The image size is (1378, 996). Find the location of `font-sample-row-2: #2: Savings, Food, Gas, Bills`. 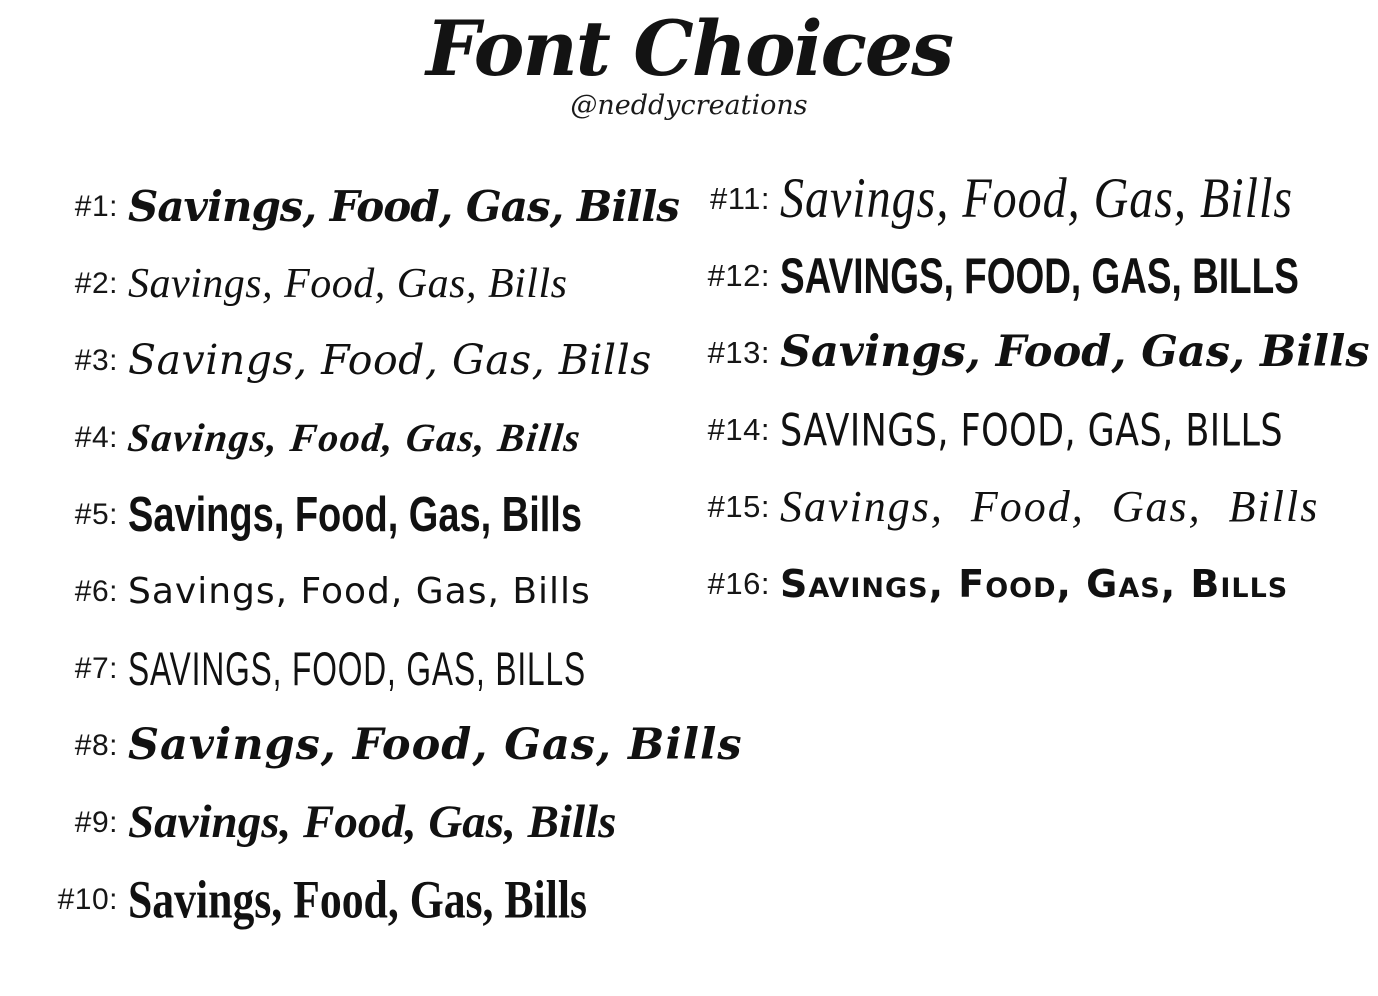

font-sample-row-2: #2: Savings, Food, Gas, Bills is located at coordinates (351, 283).